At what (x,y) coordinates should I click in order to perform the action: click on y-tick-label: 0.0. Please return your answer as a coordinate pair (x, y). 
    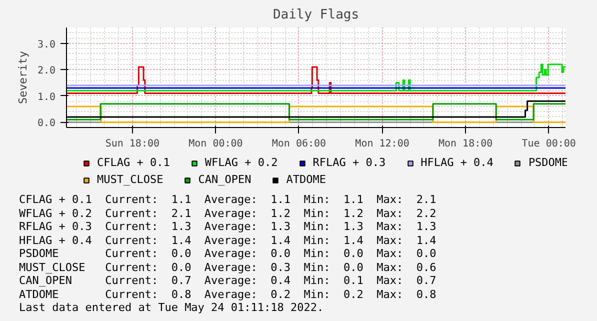
    Looking at the image, I should click on (46, 124).